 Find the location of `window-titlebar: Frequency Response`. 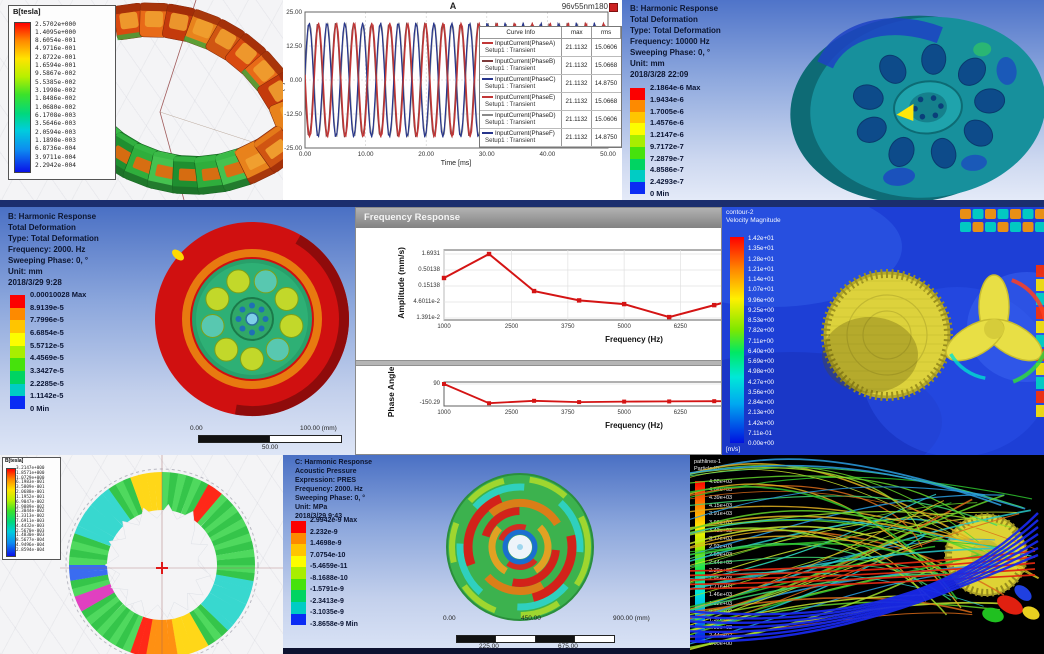

window-titlebar: Frequency Response is located at coordinates (538, 218).